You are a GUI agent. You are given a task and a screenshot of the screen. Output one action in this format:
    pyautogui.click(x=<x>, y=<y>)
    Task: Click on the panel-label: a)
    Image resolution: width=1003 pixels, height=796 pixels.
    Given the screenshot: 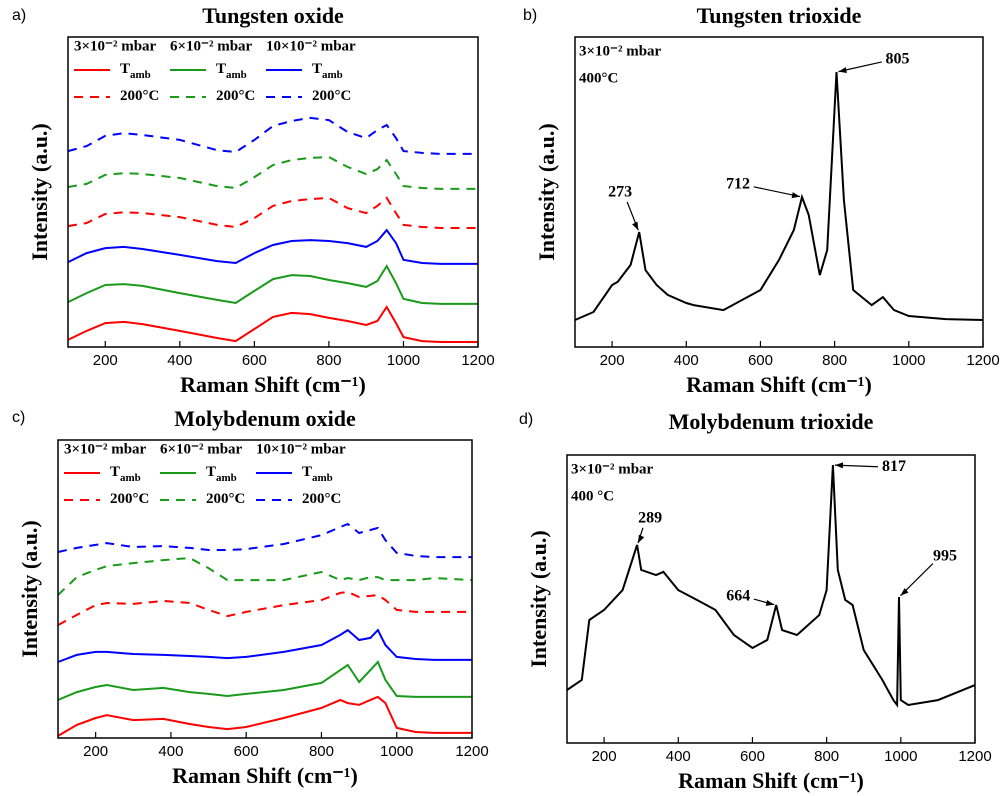 What is the action you would take?
    pyautogui.click(x=19, y=15)
    